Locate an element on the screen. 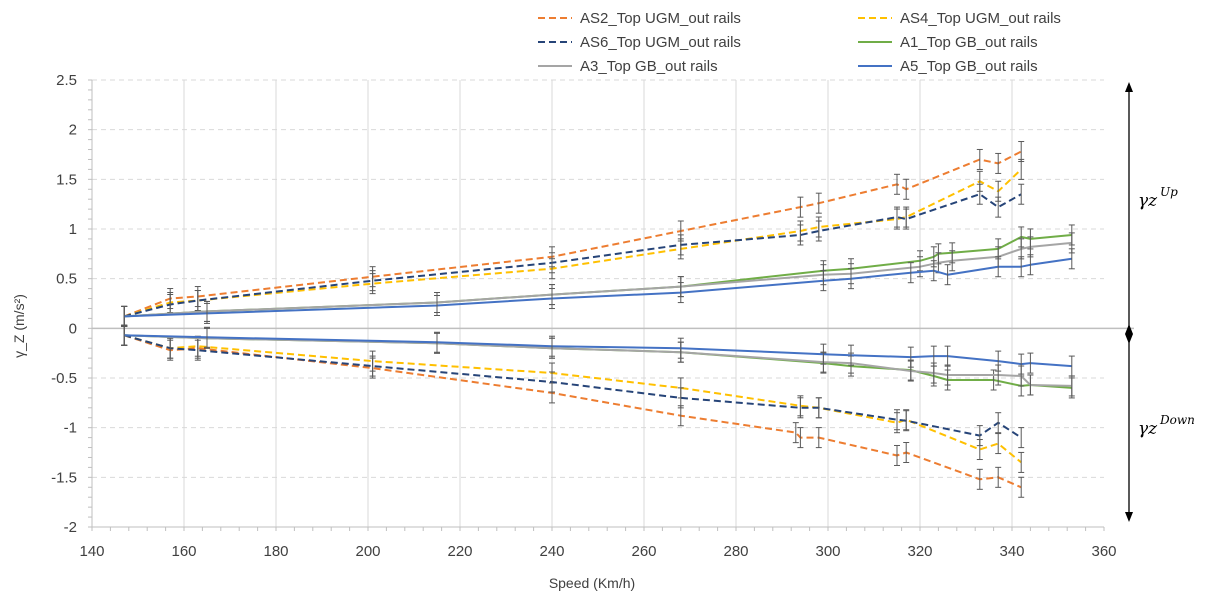 The image size is (1212, 599). legend-label: A1_Top GB_out rails is located at coordinates (969, 42).